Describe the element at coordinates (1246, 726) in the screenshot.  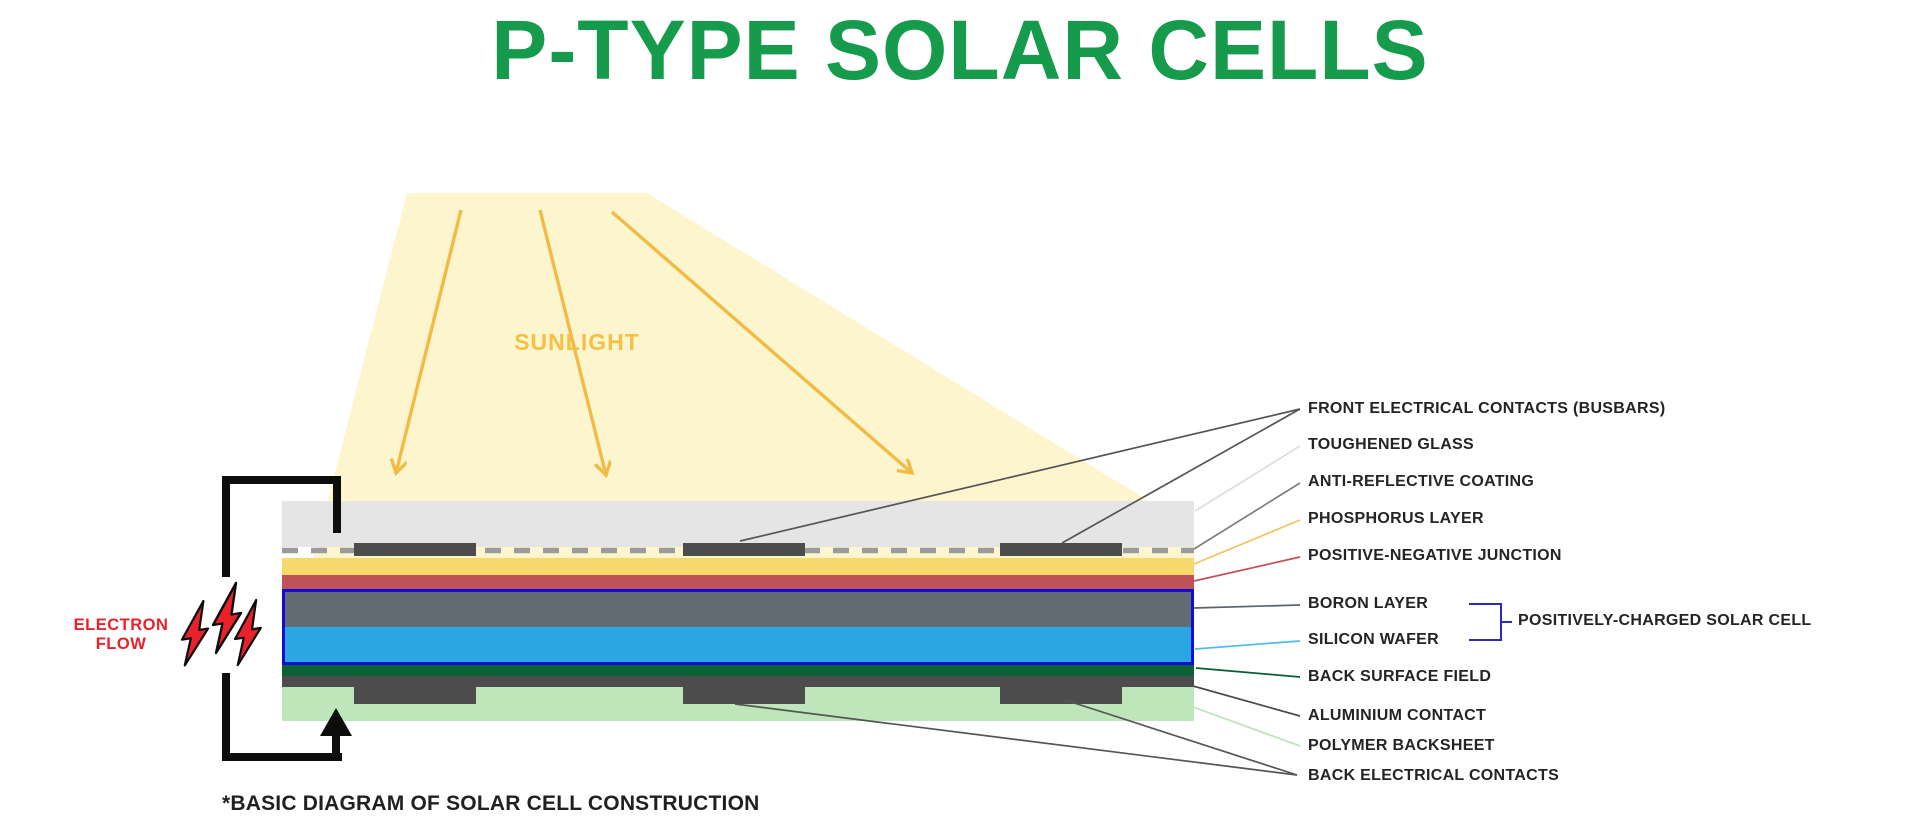
I see `leader-polymer` at that location.